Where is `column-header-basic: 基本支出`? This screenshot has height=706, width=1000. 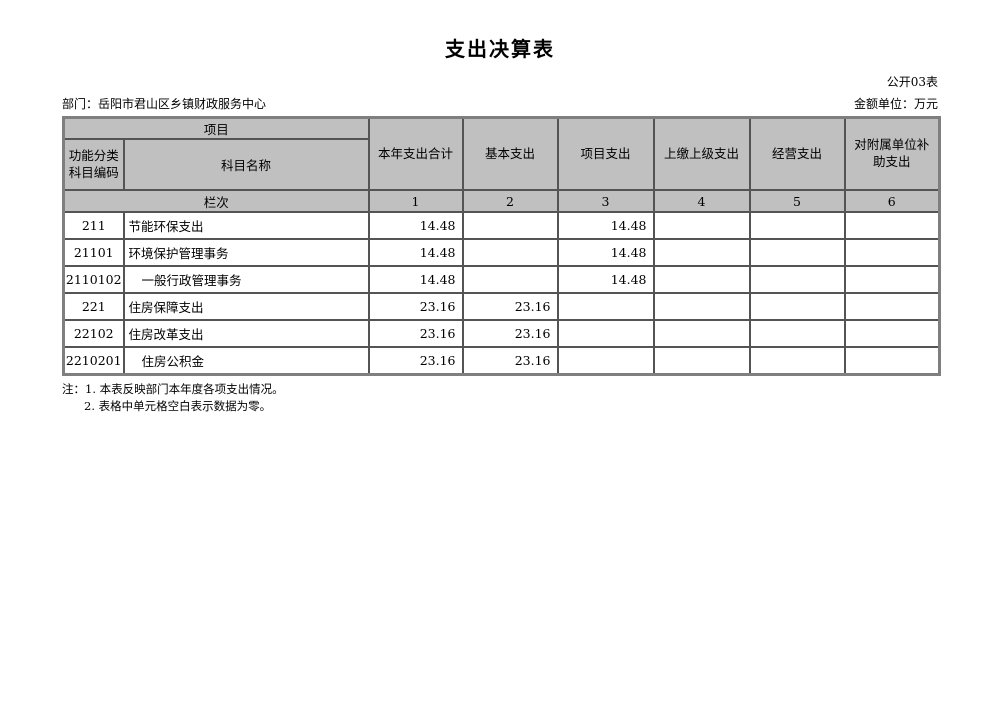 column-header-basic: 基本支出 is located at coordinates (510, 153).